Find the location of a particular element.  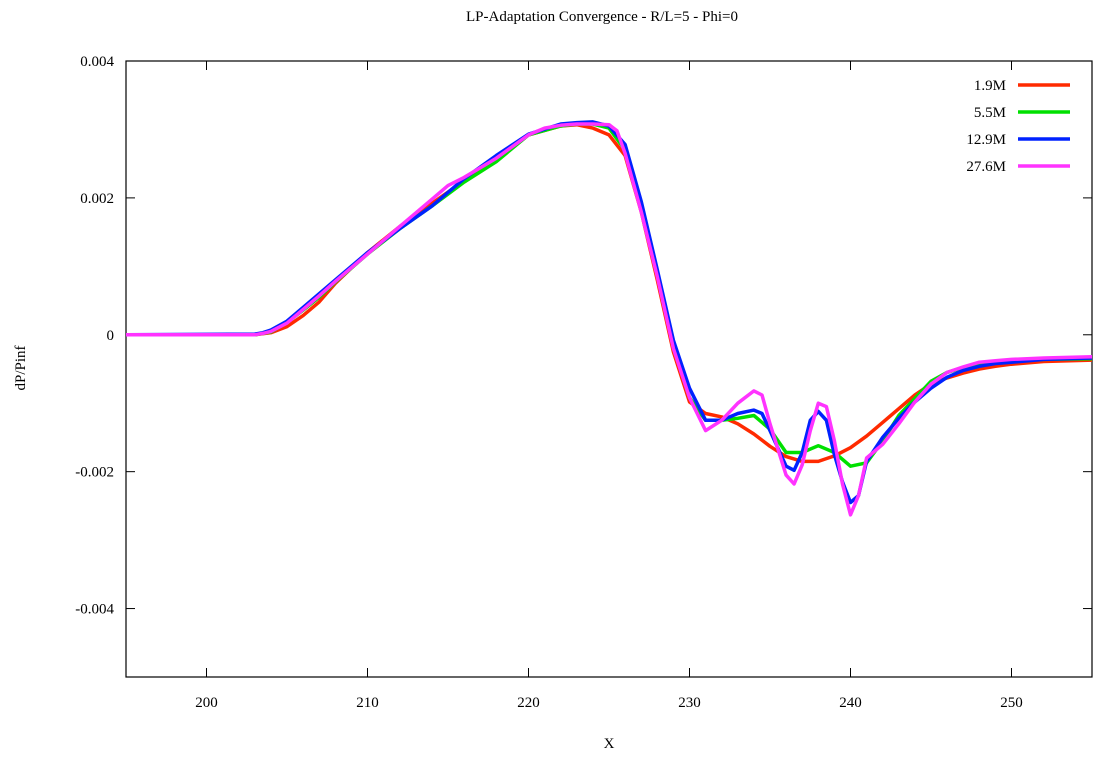

y-tick-label: -0.002 is located at coordinates (94, 473).